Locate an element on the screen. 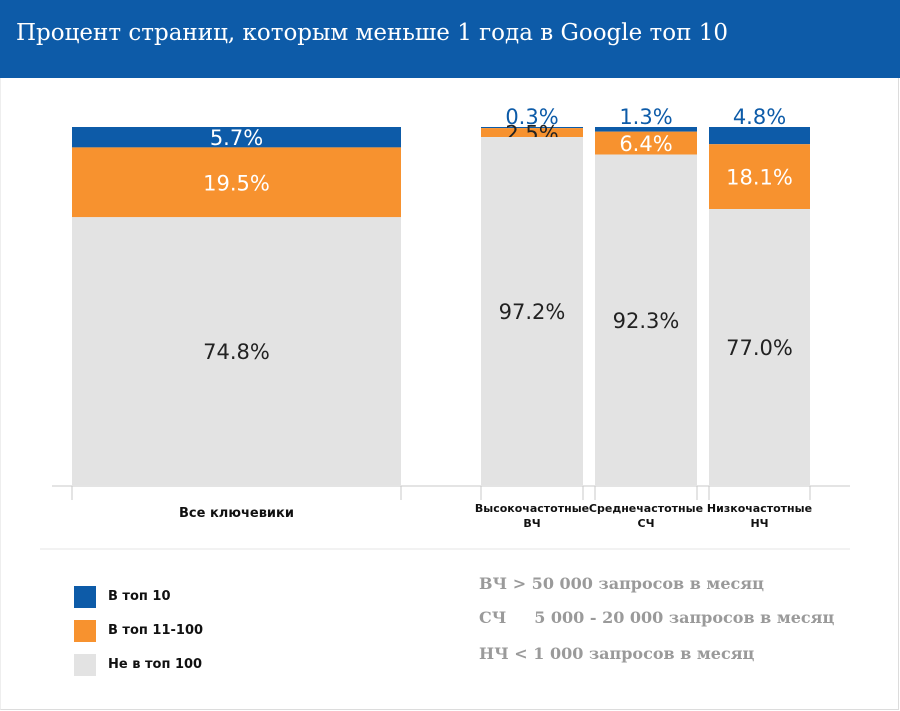  category-label-1-0: Высокочастотные is located at coordinates (532, 508).